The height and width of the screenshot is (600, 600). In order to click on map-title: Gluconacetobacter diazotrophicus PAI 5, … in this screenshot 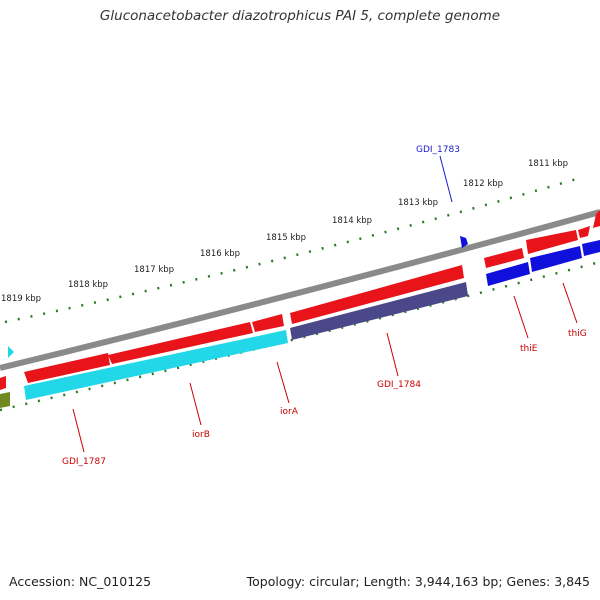, I will do `click(300, 16)`.